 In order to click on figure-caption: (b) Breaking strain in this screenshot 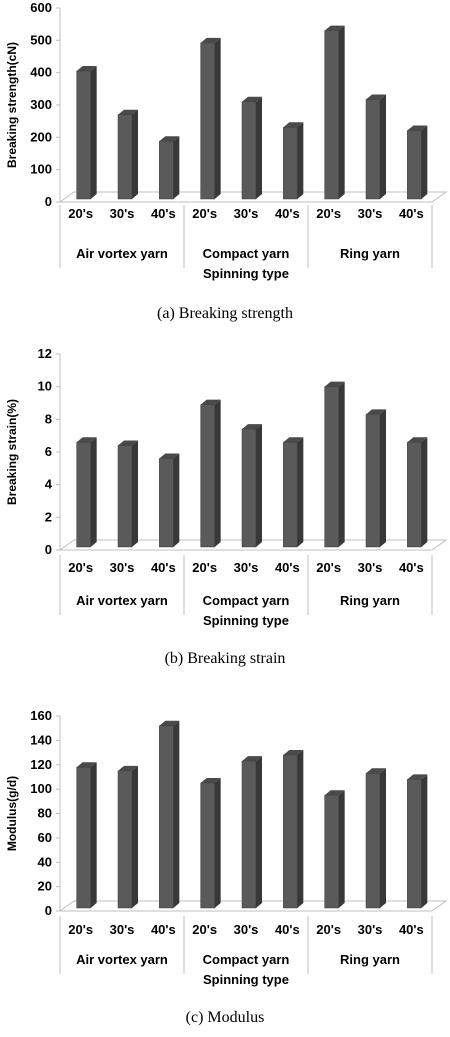, I will do `click(225, 658)`.